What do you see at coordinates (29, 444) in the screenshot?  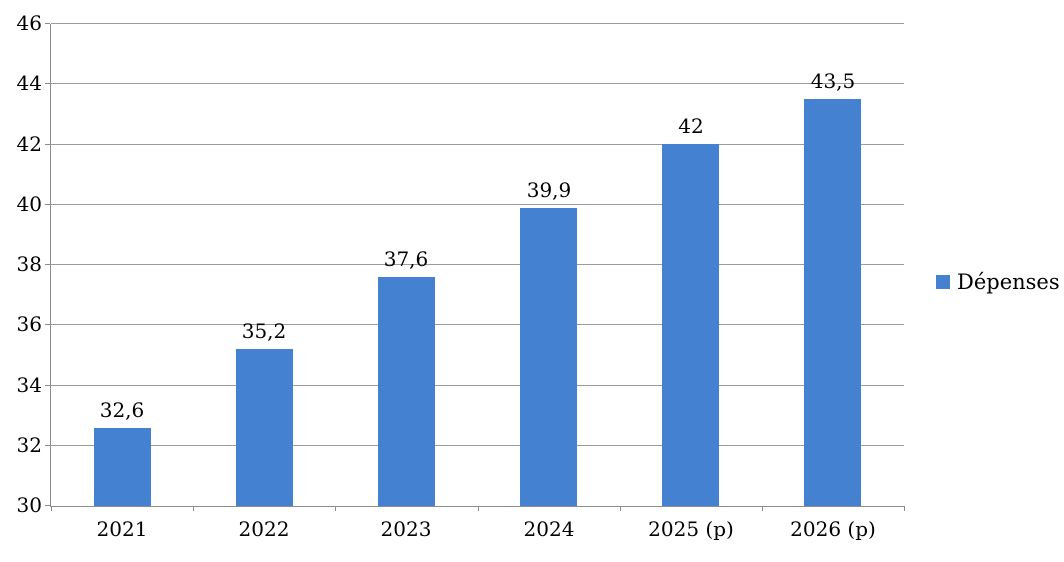 I see `y-tick-label: 32` at bounding box center [29, 444].